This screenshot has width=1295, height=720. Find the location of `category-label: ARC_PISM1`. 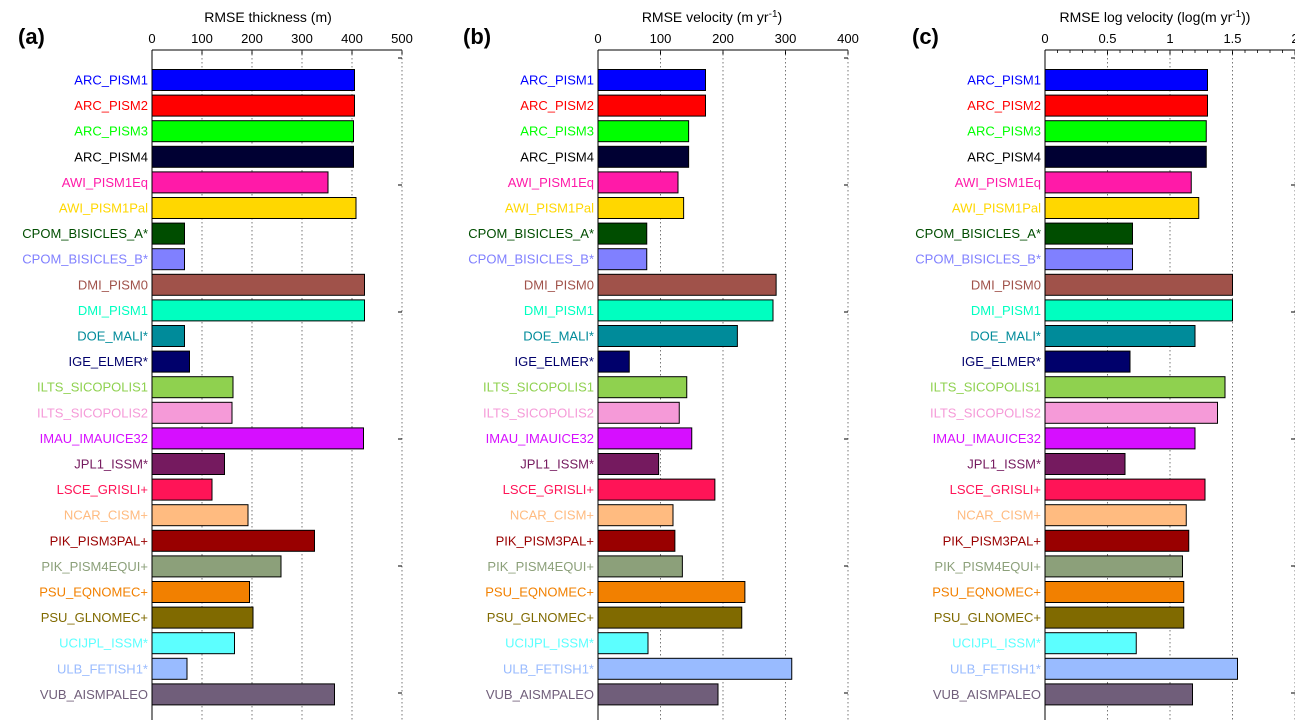

category-label: ARC_PISM1 is located at coordinates (557, 80).